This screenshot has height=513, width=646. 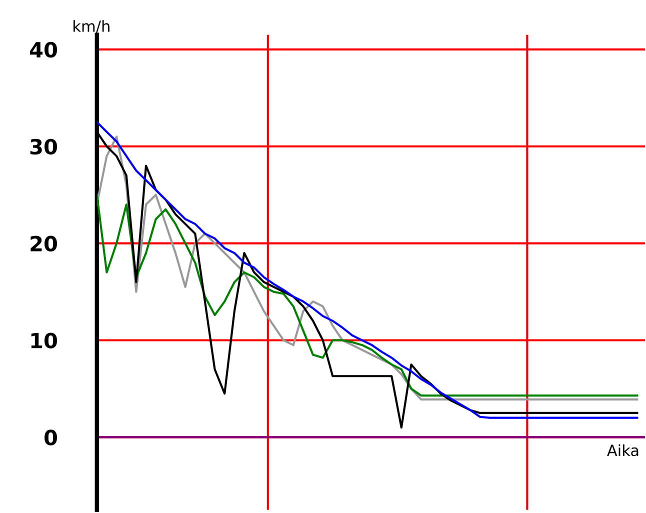 What do you see at coordinates (92, 27) in the screenshot?
I see `y-axis-title: km/h` at bounding box center [92, 27].